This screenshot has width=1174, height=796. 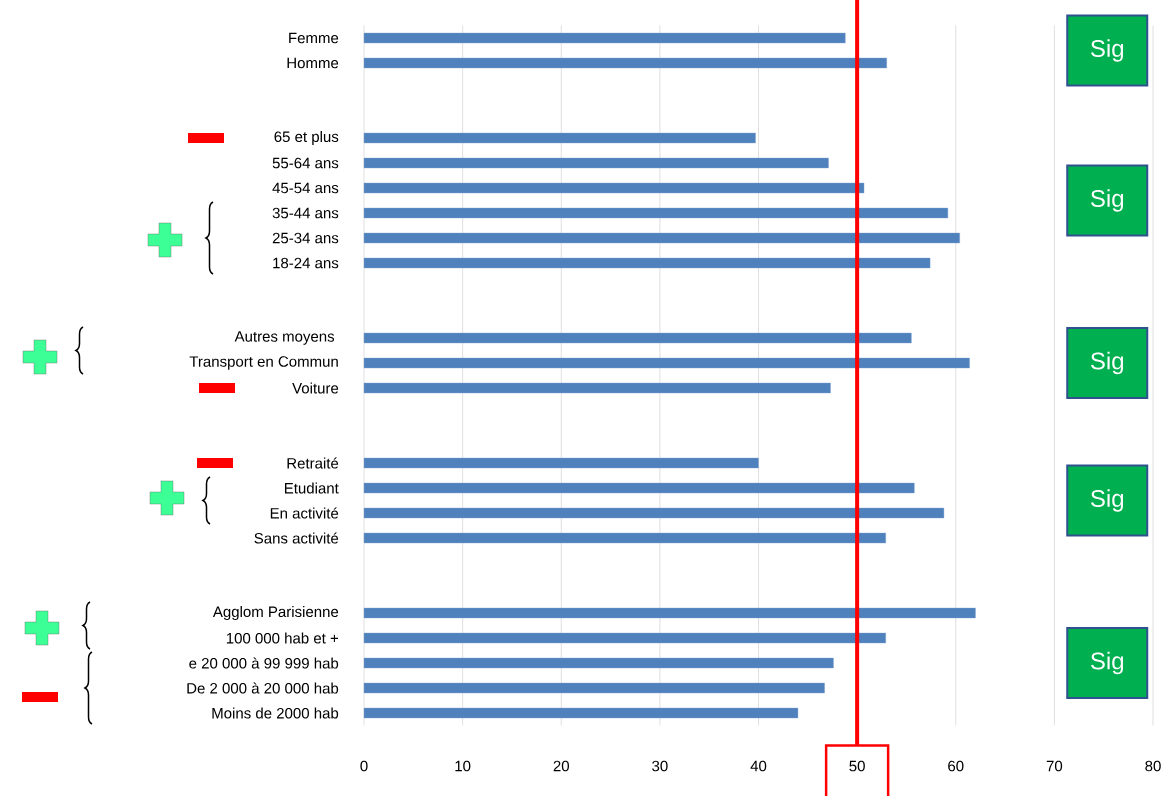 What do you see at coordinates (857, 766) in the screenshot?
I see `x-tick-label: 50` at bounding box center [857, 766].